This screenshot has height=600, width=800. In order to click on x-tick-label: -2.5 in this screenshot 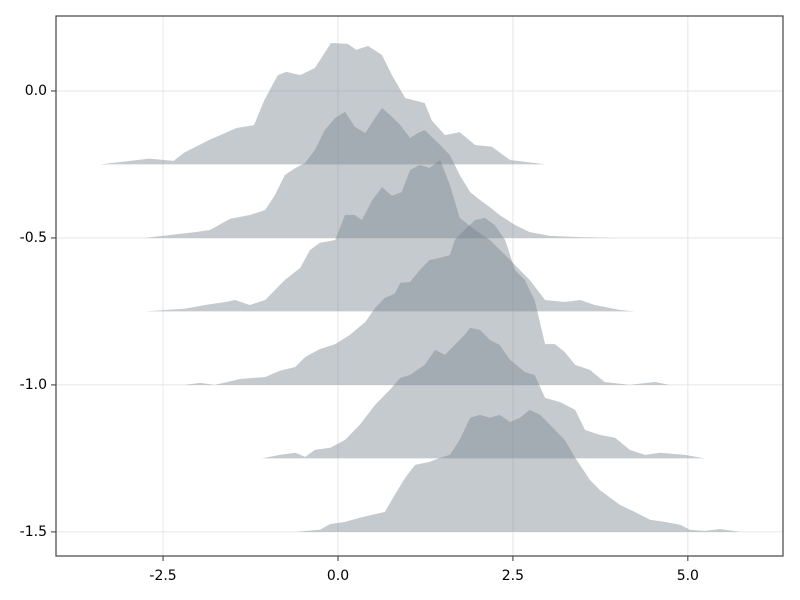, I will do `click(162, 576)`.